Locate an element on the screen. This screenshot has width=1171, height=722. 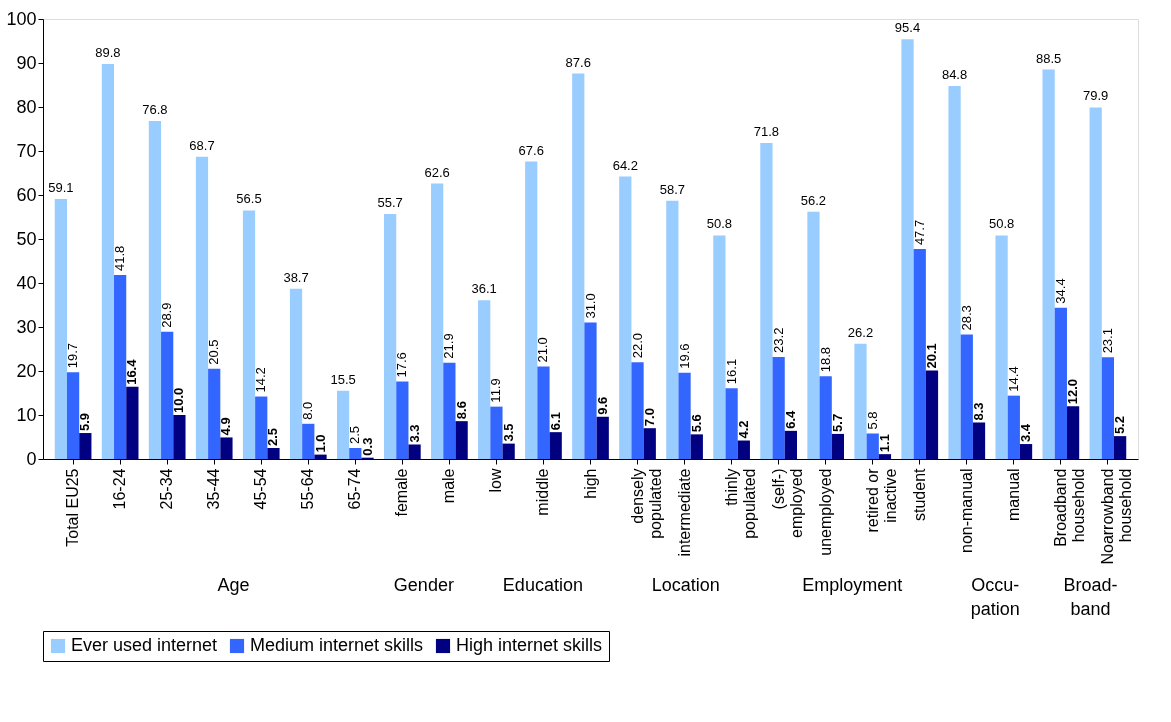
data-label: 87.6 is located at coordinates (578, 62).